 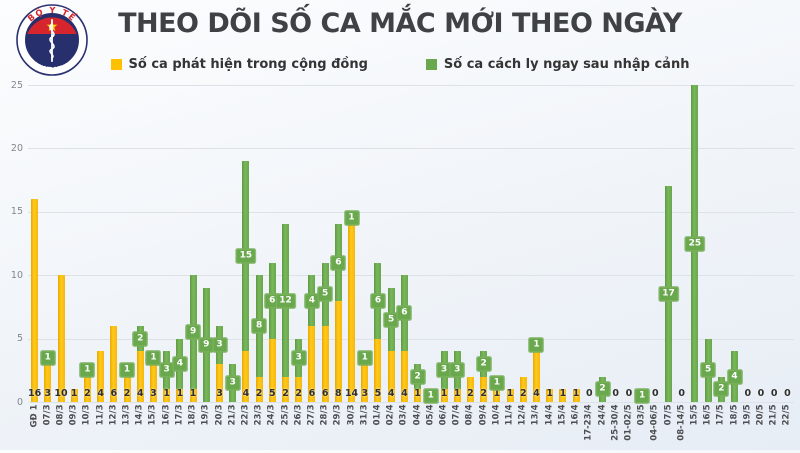 I want to click on x-axis-label: 28/3, so click(x=324, y=415).